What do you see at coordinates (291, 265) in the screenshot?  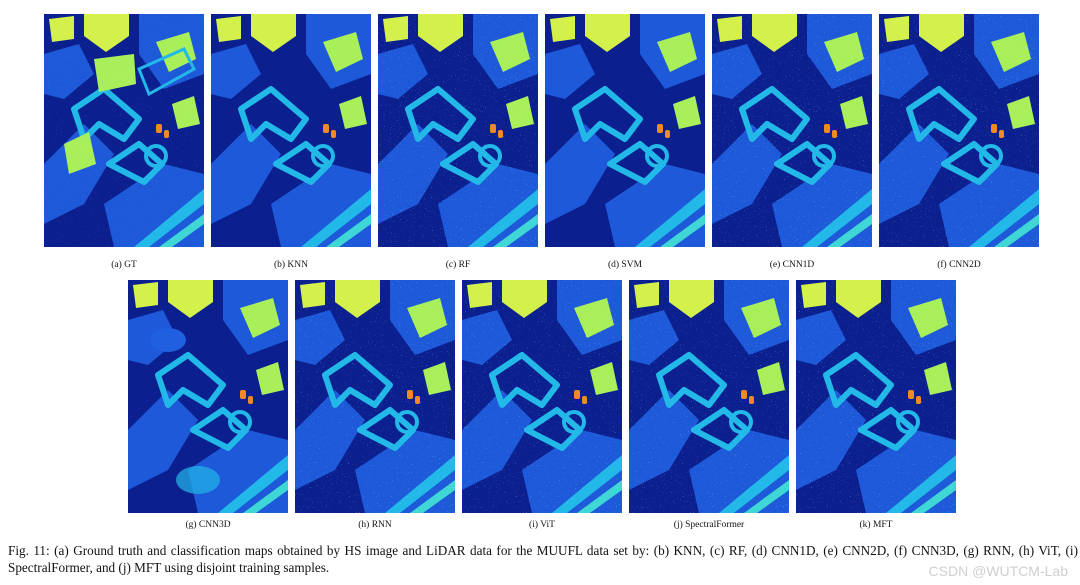 I see `subfigure-caption: (b) KNN` at bounding box center [291, 265].